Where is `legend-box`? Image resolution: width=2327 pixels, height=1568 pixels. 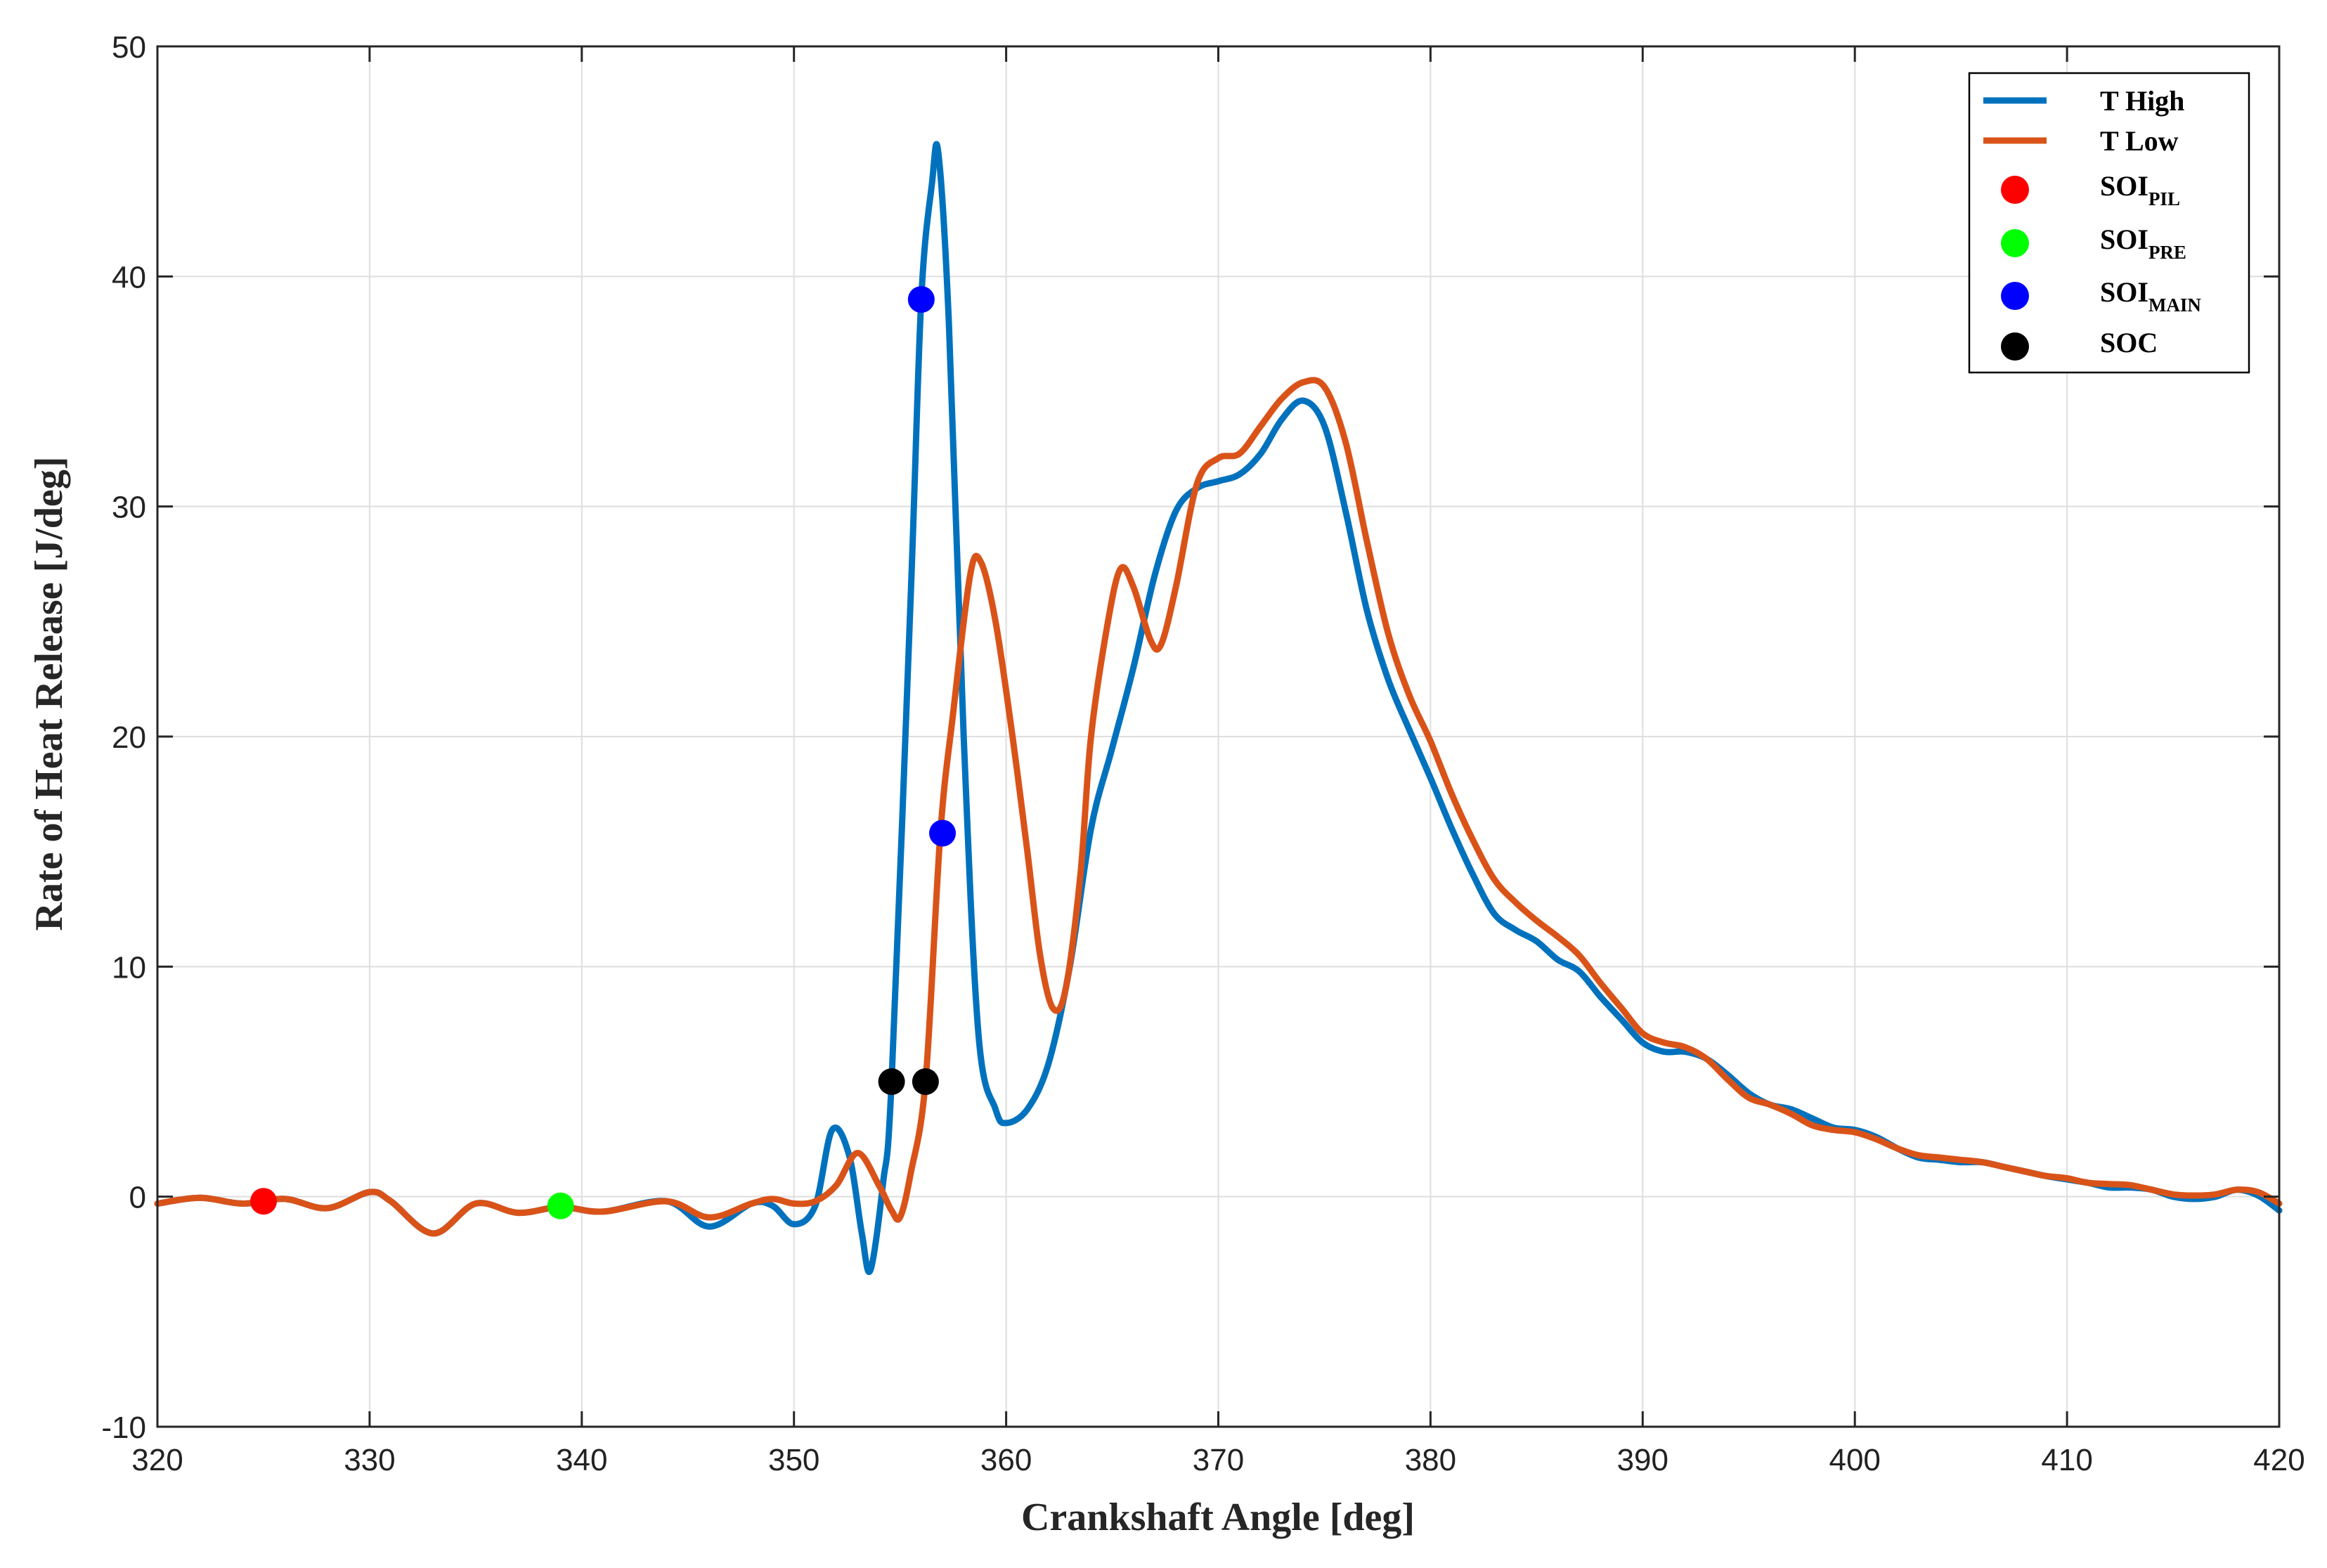 legend-box is located at coordinates (2109, 223).